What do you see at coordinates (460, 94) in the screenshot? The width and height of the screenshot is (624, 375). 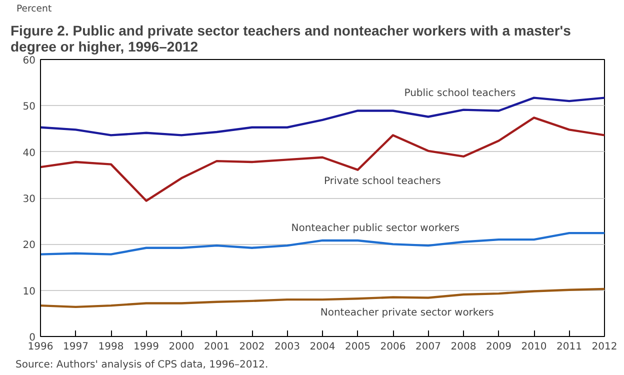 I see `series-label: Public school teachers` at bounding box center [460, 94].